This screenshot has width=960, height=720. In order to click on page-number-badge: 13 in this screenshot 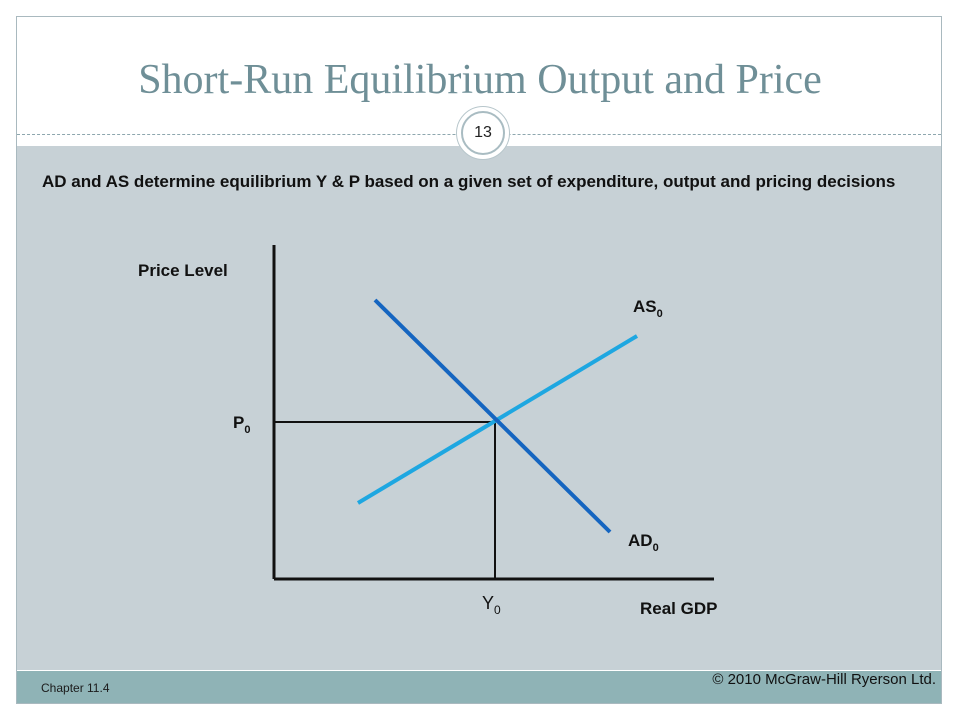, I will do `click(483, 133)`.